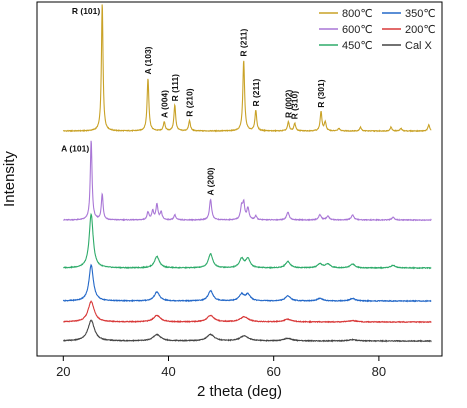 This screenshot has height=408, width=467. What do you see at coordinates (244, 43) in the screenshot?
I see `peak-label-5: R (211)` at bounding box center [244, 43].